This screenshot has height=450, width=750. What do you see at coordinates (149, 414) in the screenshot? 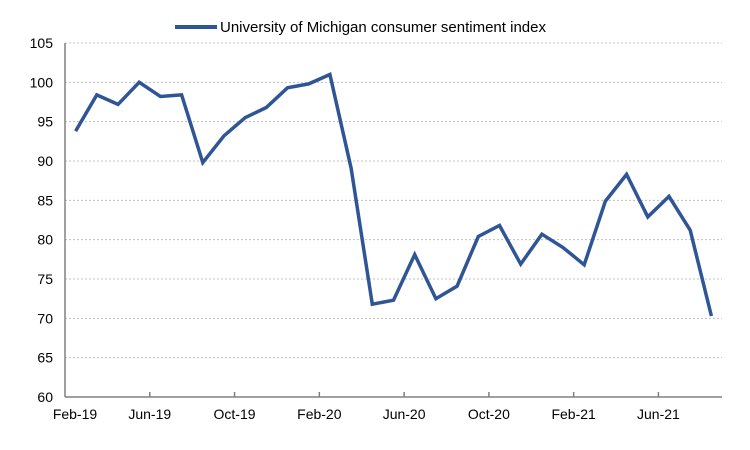
I see `x-tick-label: Jun-19` at bounding box center [149, 414].